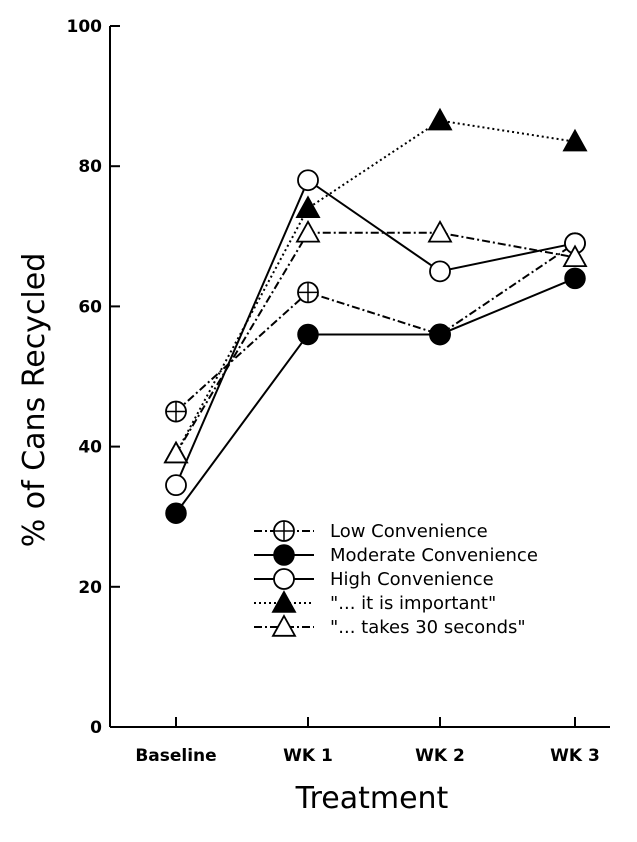  I want to click on y-tick-label: 60, so click(90, 307).